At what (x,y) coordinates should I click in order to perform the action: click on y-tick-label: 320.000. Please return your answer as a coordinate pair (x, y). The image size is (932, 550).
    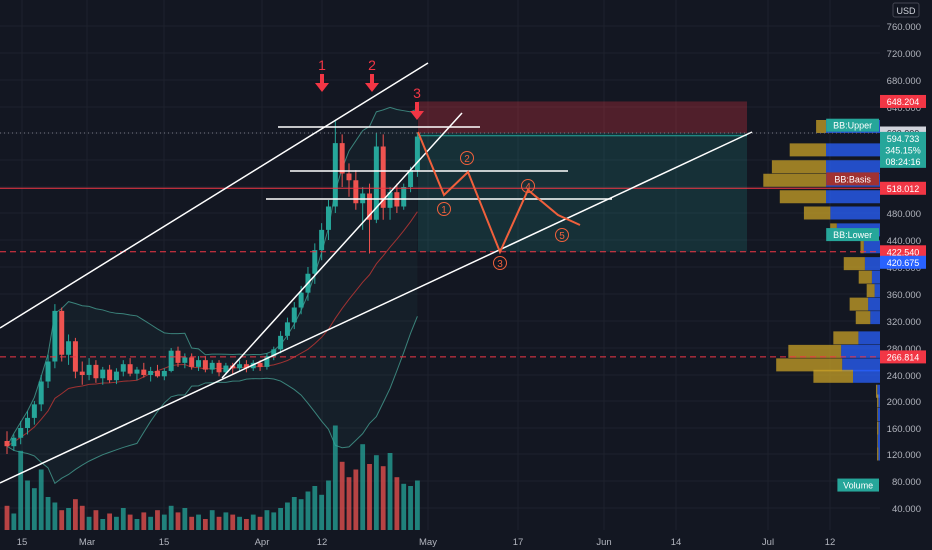
    Looking at the image, I should click on (904, 322).